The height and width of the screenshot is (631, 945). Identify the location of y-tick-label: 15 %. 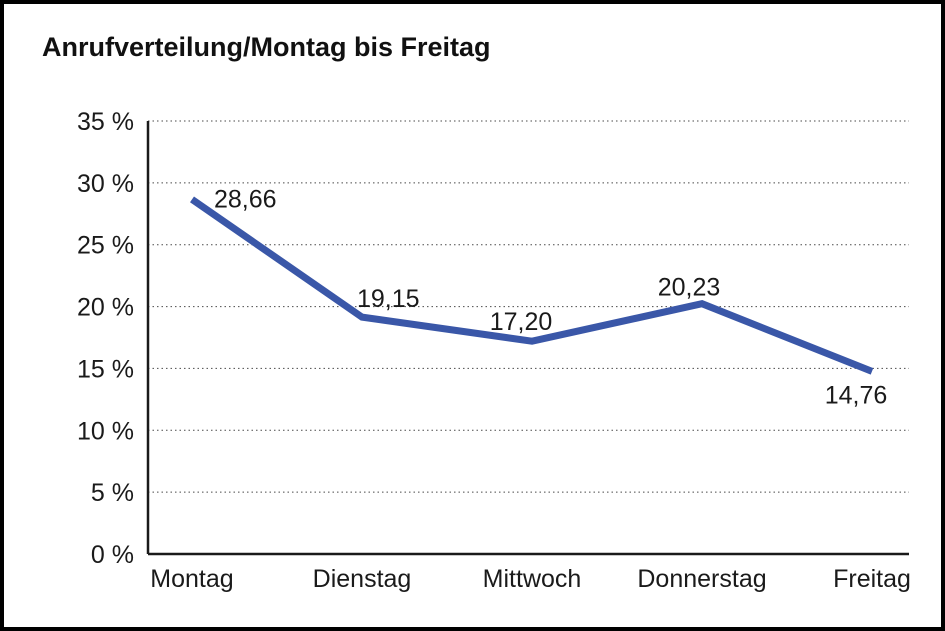
(105, 369).